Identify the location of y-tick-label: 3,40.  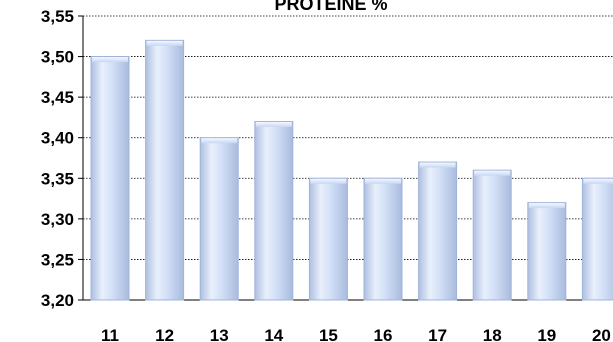
(57, 138).